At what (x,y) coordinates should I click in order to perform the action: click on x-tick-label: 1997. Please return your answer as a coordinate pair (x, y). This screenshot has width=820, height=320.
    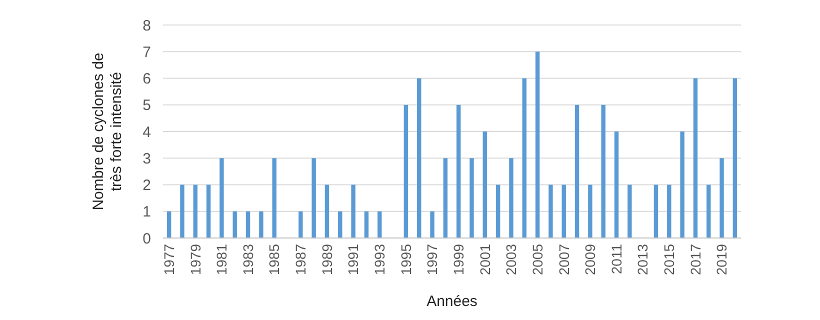
    Looking at the image, I should click on (432, 260).